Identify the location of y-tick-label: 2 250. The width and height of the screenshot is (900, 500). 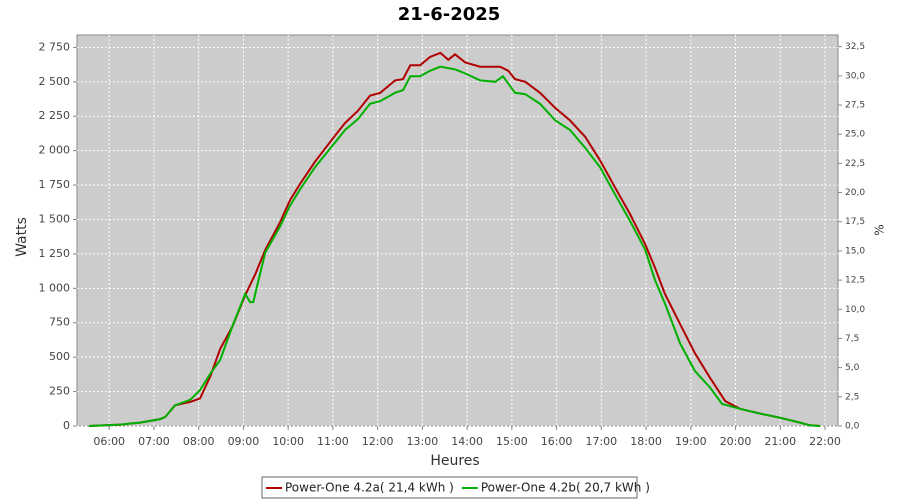
(55, 115).